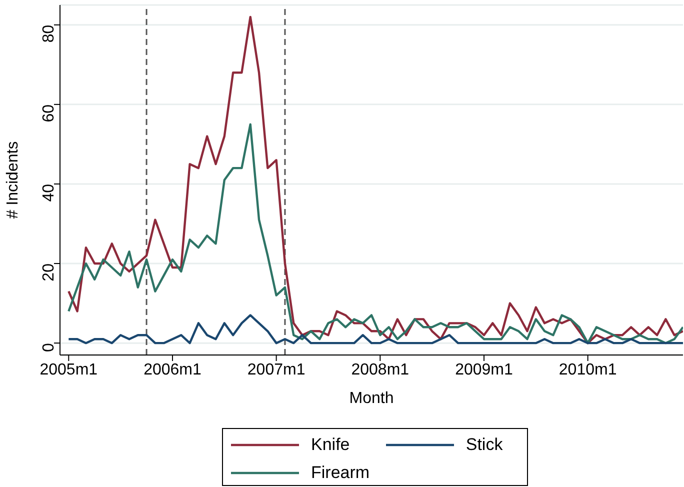 The width and height of the screenshot is (684, 487). I want to click on y-tick-label: 20, so click(49, 272).